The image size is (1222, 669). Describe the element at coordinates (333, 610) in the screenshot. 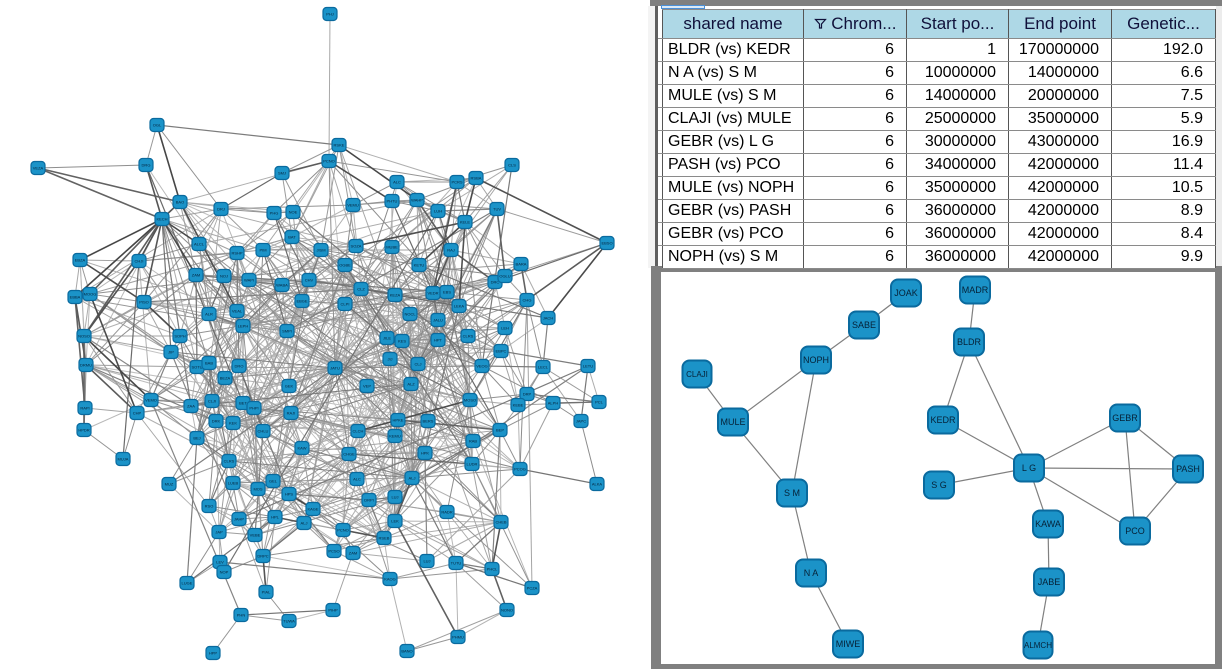

I see `svg-text: PIHP` at that location.